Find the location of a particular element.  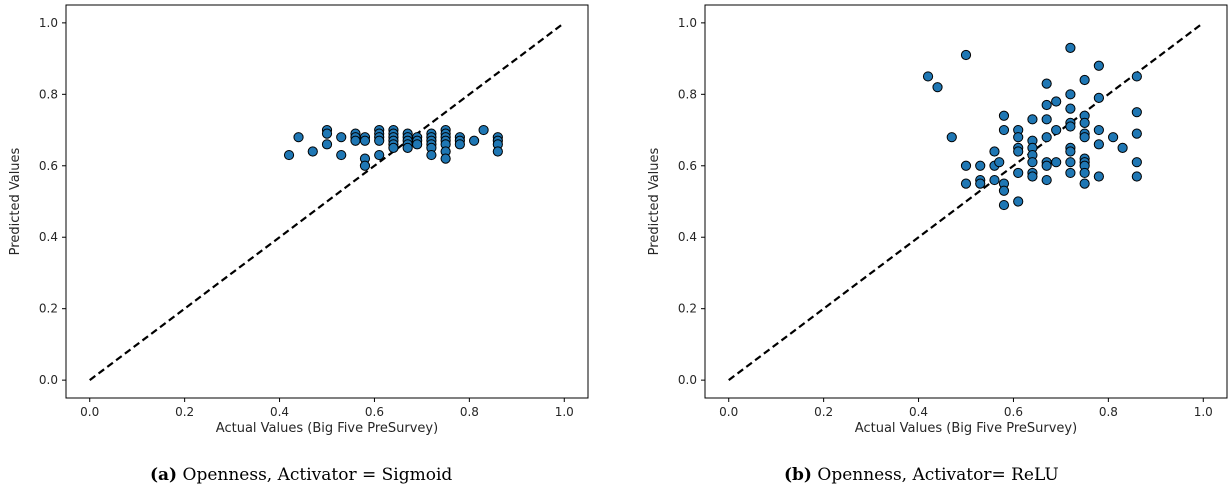

x-axis-label-a: Actual Values (Big Five PreSurvey) is located at coordinates (327, 428).